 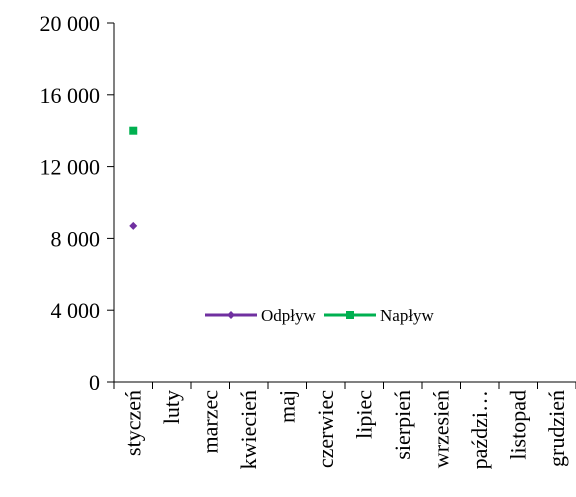 What do you see at coordinates (556, 428) in the screenshot?
I see `x-tick-label: grudzień` at bounding box center [556, 428].